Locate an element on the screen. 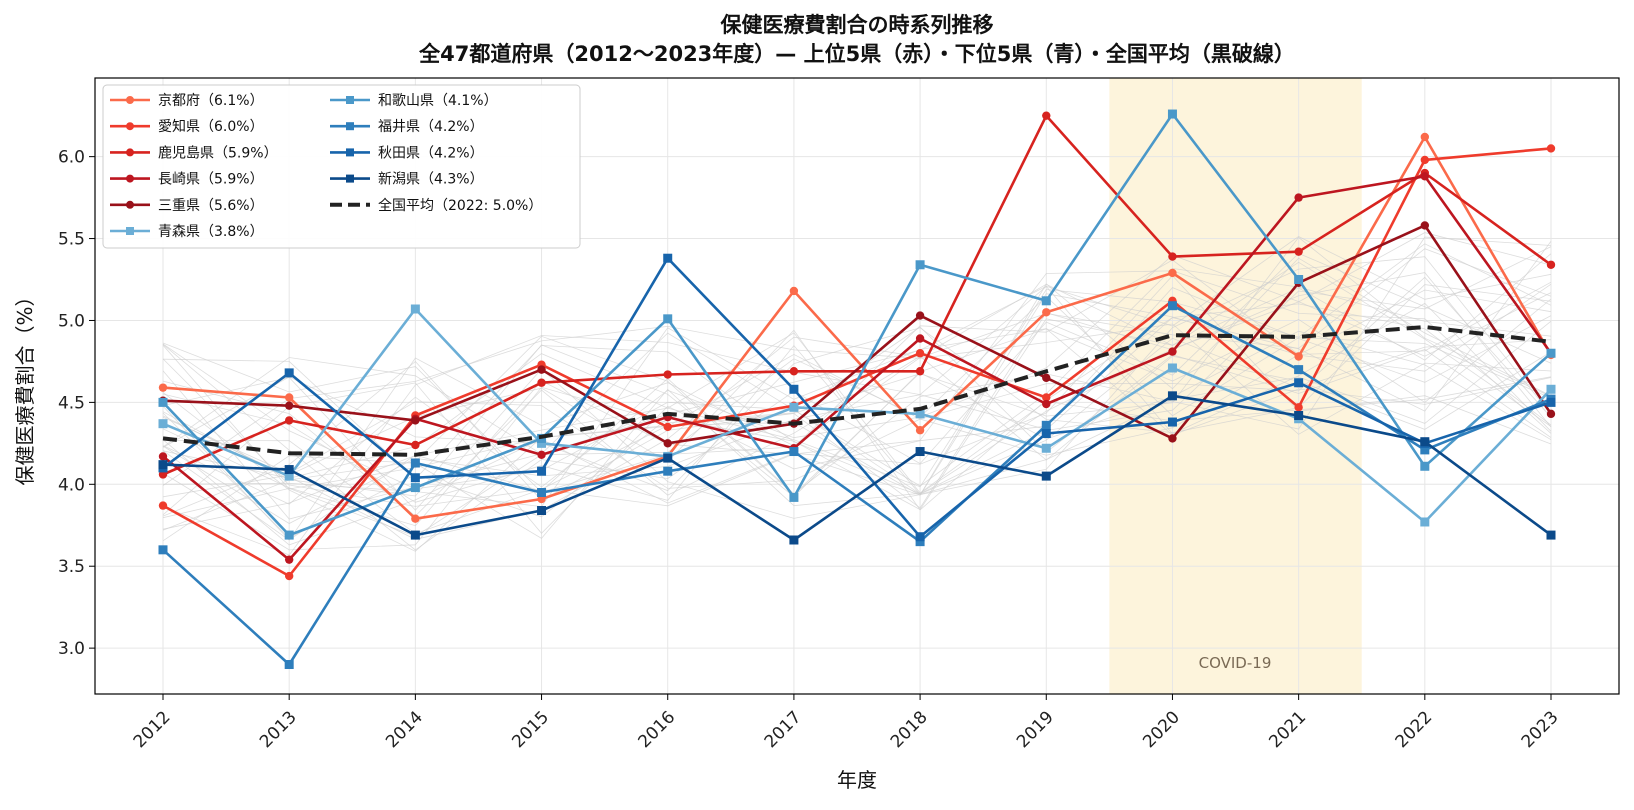  y-tick-label: 3.0 is located at coordinates (71, 649).